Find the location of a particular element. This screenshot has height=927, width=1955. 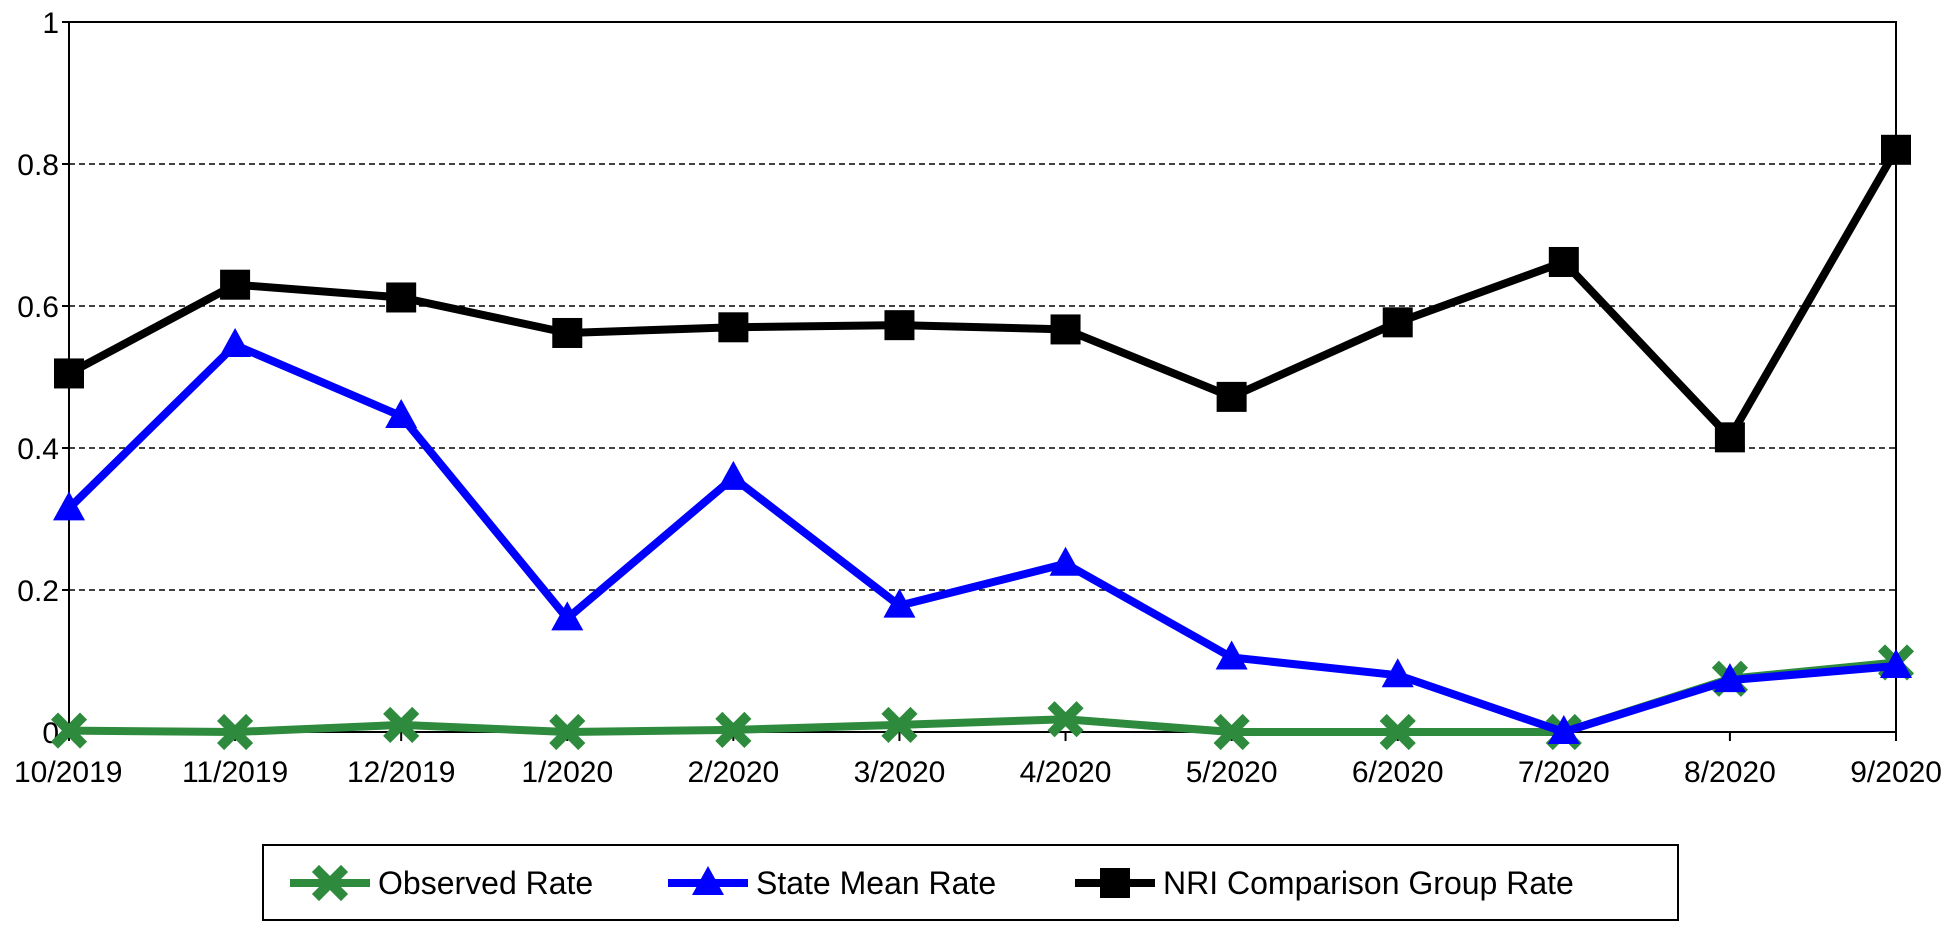

y-tick-label: 0.6 is located at coordinates (38, 307).